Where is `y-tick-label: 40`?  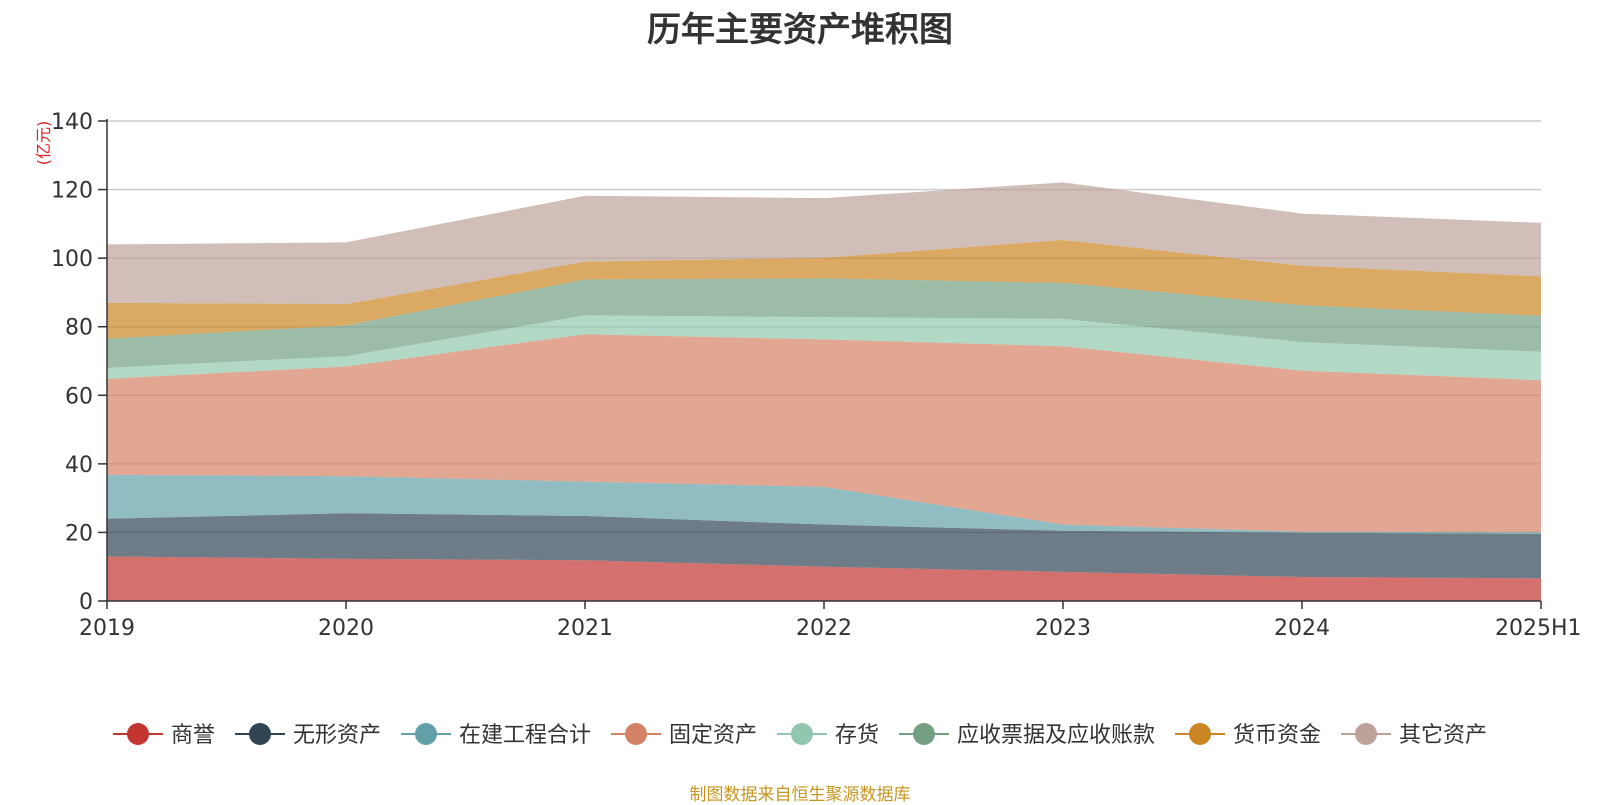 y-tick-label: 40 is located at coordinates (79, 465).